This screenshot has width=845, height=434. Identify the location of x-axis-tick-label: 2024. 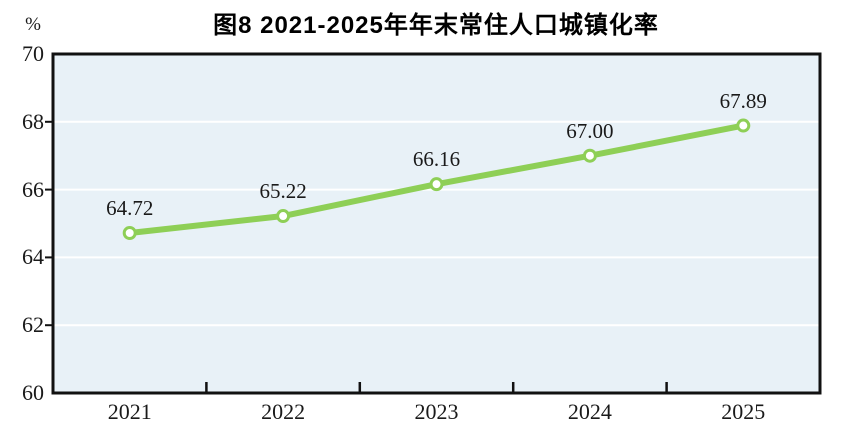
(589, 411).